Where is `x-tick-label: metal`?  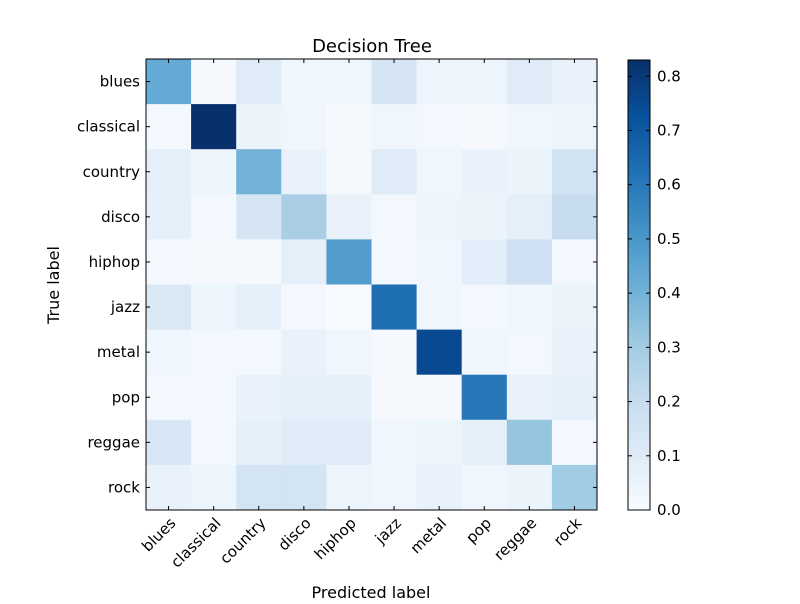
x-tick-label: metal is located at coordinates (428, 535).